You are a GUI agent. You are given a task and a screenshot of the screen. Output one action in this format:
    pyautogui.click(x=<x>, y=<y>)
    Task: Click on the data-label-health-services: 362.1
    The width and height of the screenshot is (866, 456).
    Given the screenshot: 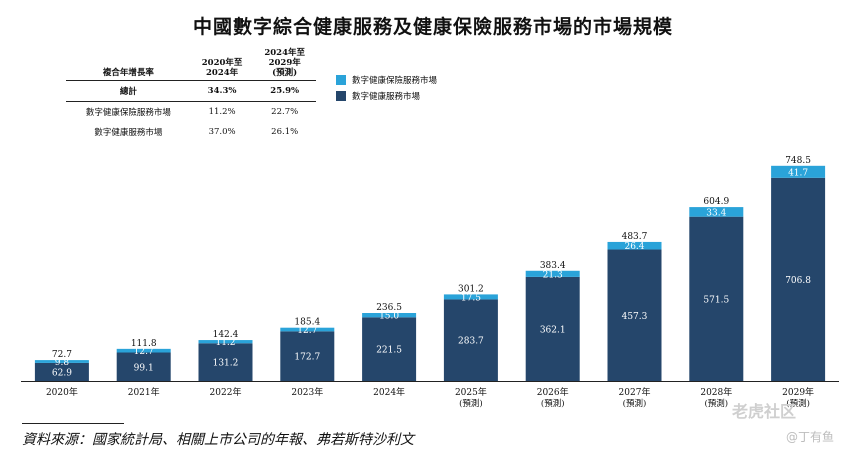 What is the action you would take?
    pyautogui.click(x=553, y=330)
    